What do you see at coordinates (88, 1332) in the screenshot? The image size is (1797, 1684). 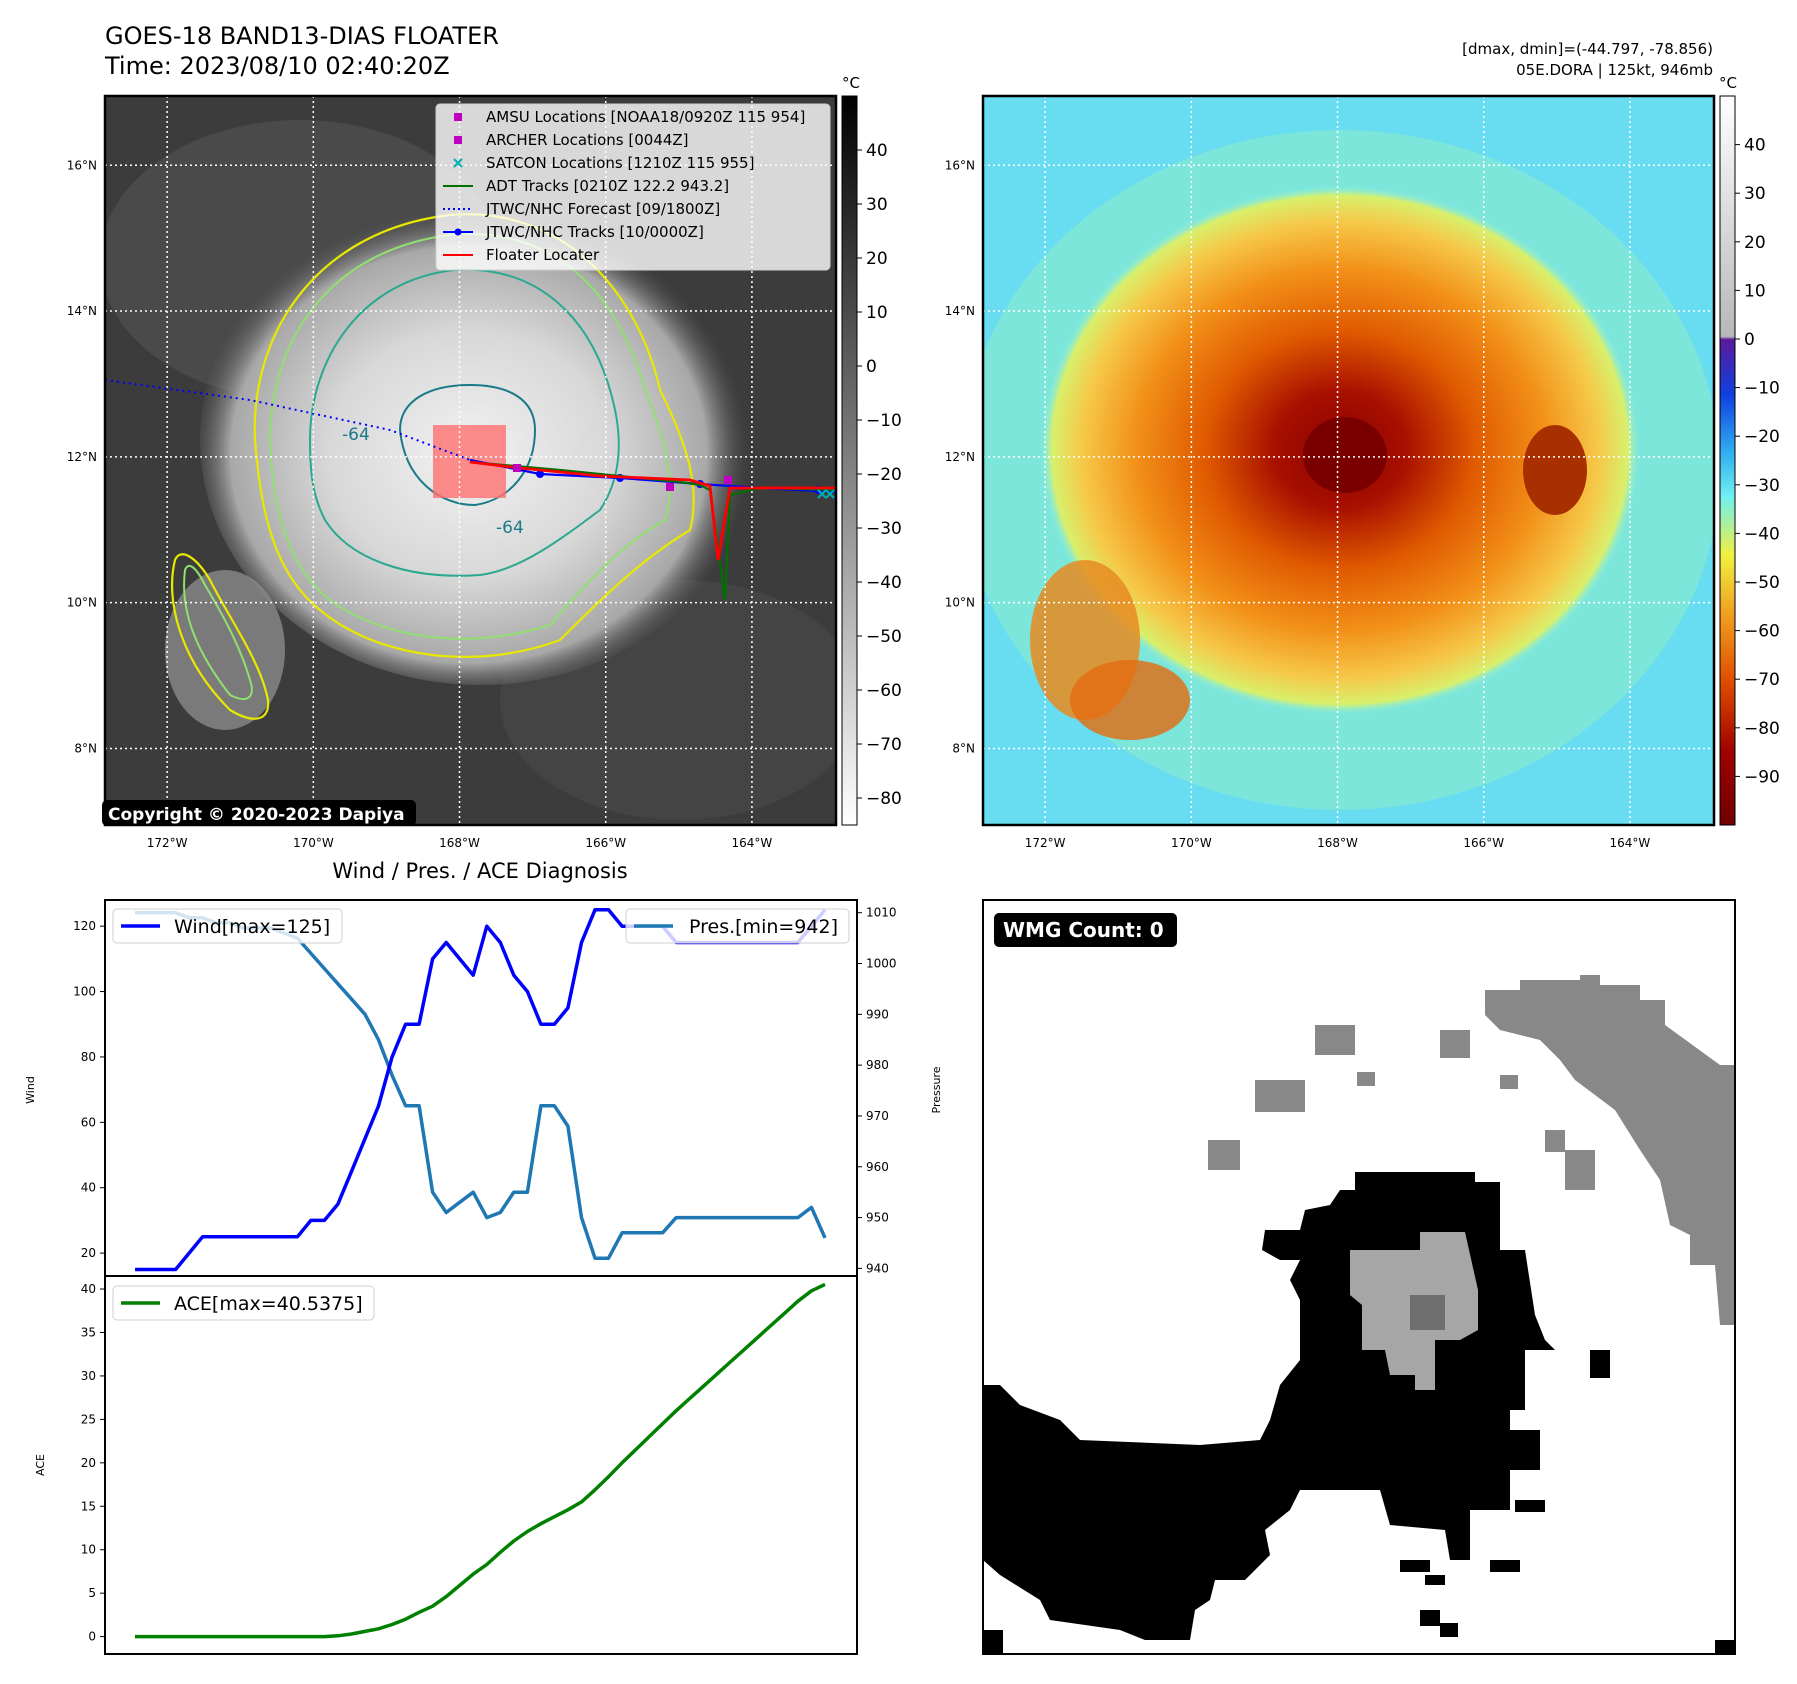 I see `ace-tick-label: 35` at bounding box center [88, 1332].